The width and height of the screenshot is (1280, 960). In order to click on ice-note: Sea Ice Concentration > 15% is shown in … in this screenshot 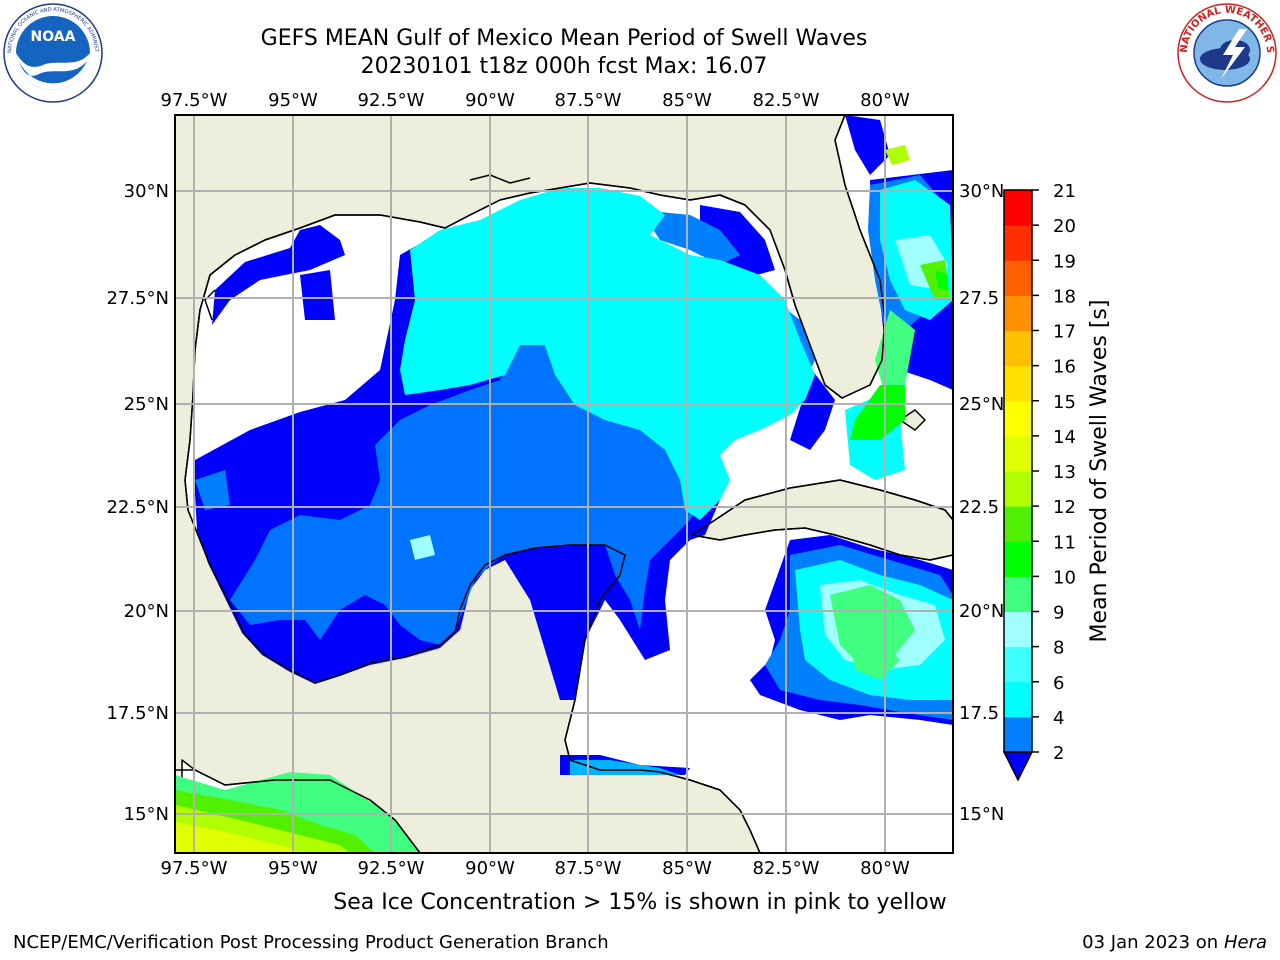, I will do `click(640, 902)`.